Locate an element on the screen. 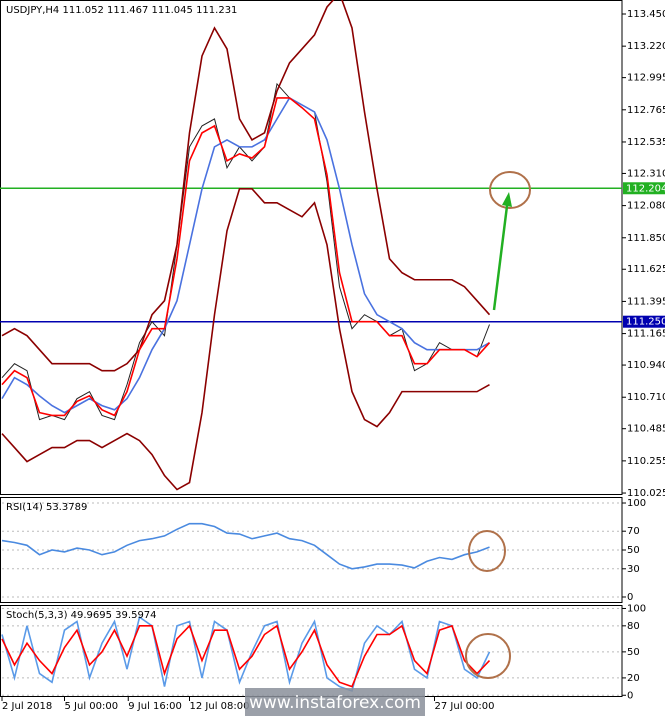  x-tick-label: 9 Jul 16:00 is located at coordinates (155, 706).